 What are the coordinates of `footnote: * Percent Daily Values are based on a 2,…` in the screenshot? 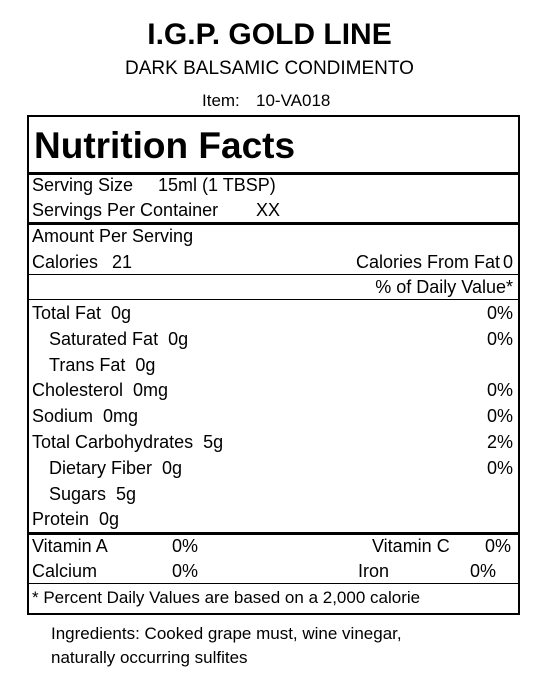 It's located at (226, 597).